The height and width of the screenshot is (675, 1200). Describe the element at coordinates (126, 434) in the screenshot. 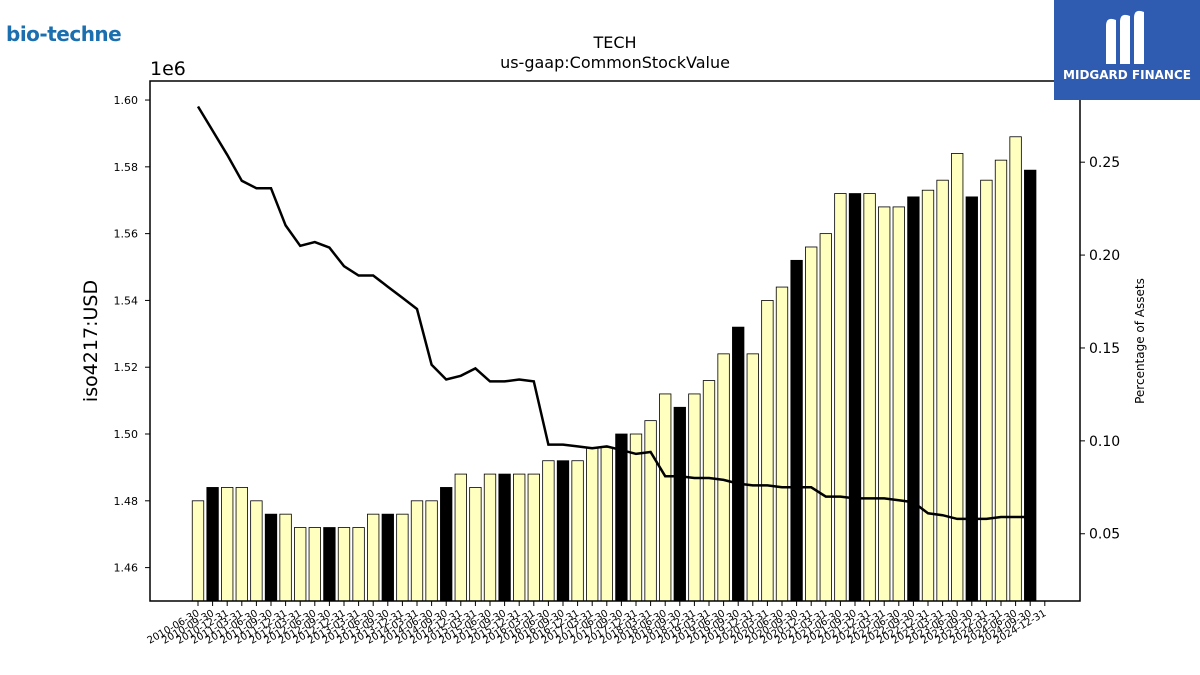

I see `y-tick-label: 1.50` at that location.